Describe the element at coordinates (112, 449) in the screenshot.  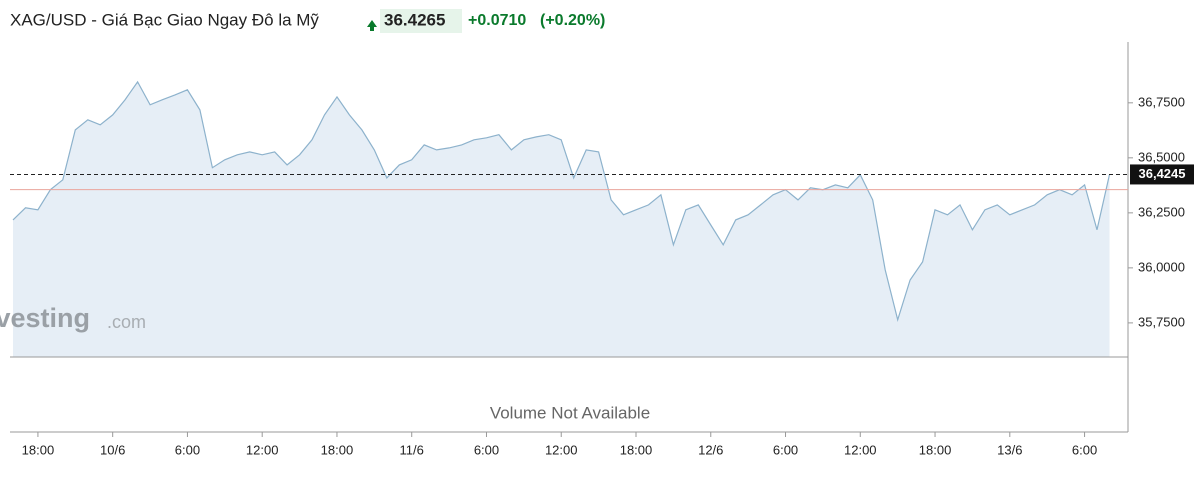
I see `x-tick-label: 10/6` at that location.